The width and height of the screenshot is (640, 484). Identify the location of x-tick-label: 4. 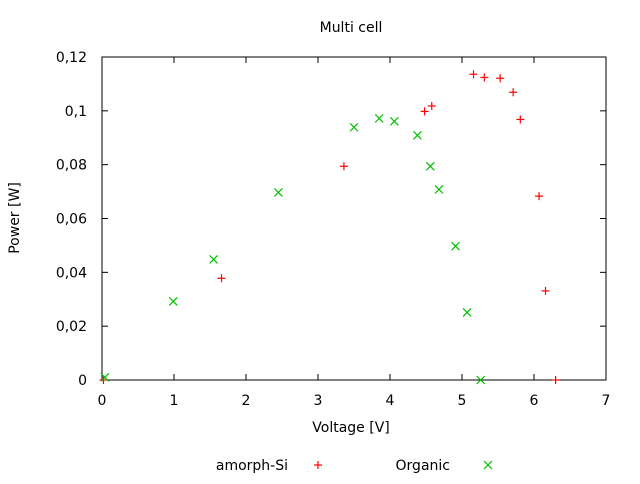
(390, 401).